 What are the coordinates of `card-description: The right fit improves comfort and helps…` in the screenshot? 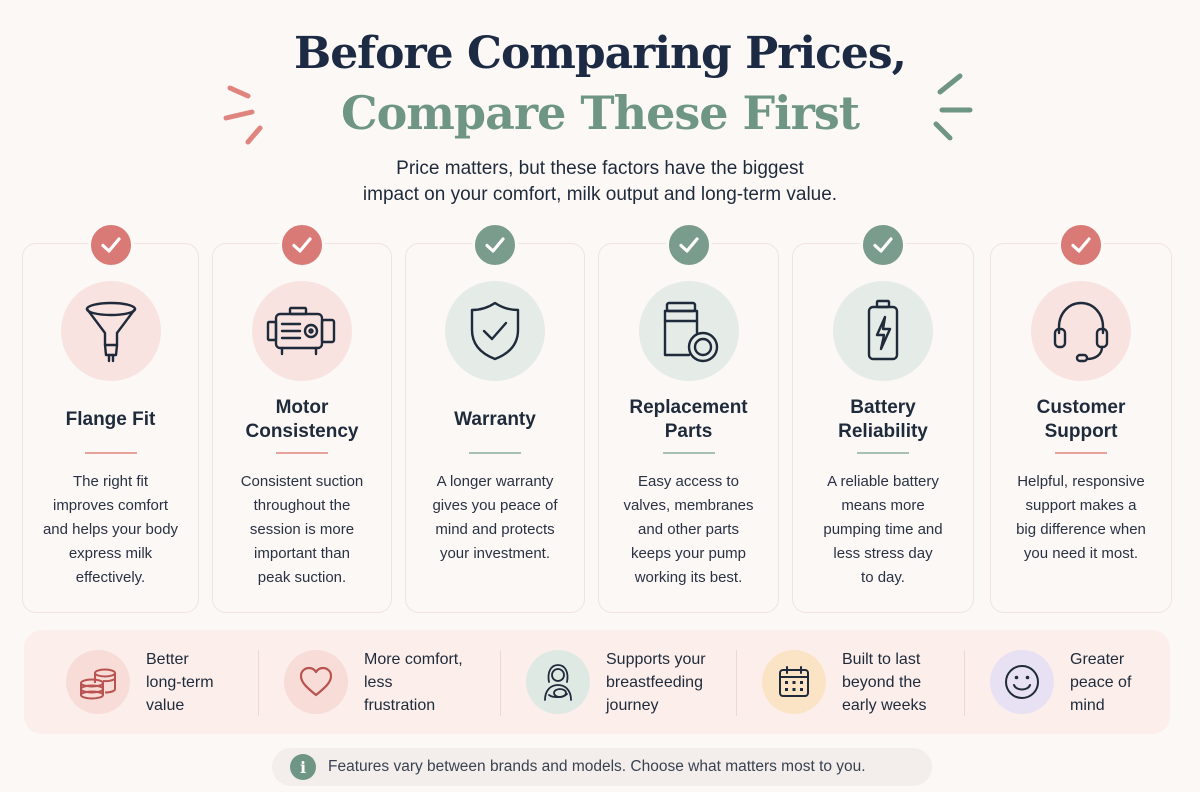 It's located at (110, 529).